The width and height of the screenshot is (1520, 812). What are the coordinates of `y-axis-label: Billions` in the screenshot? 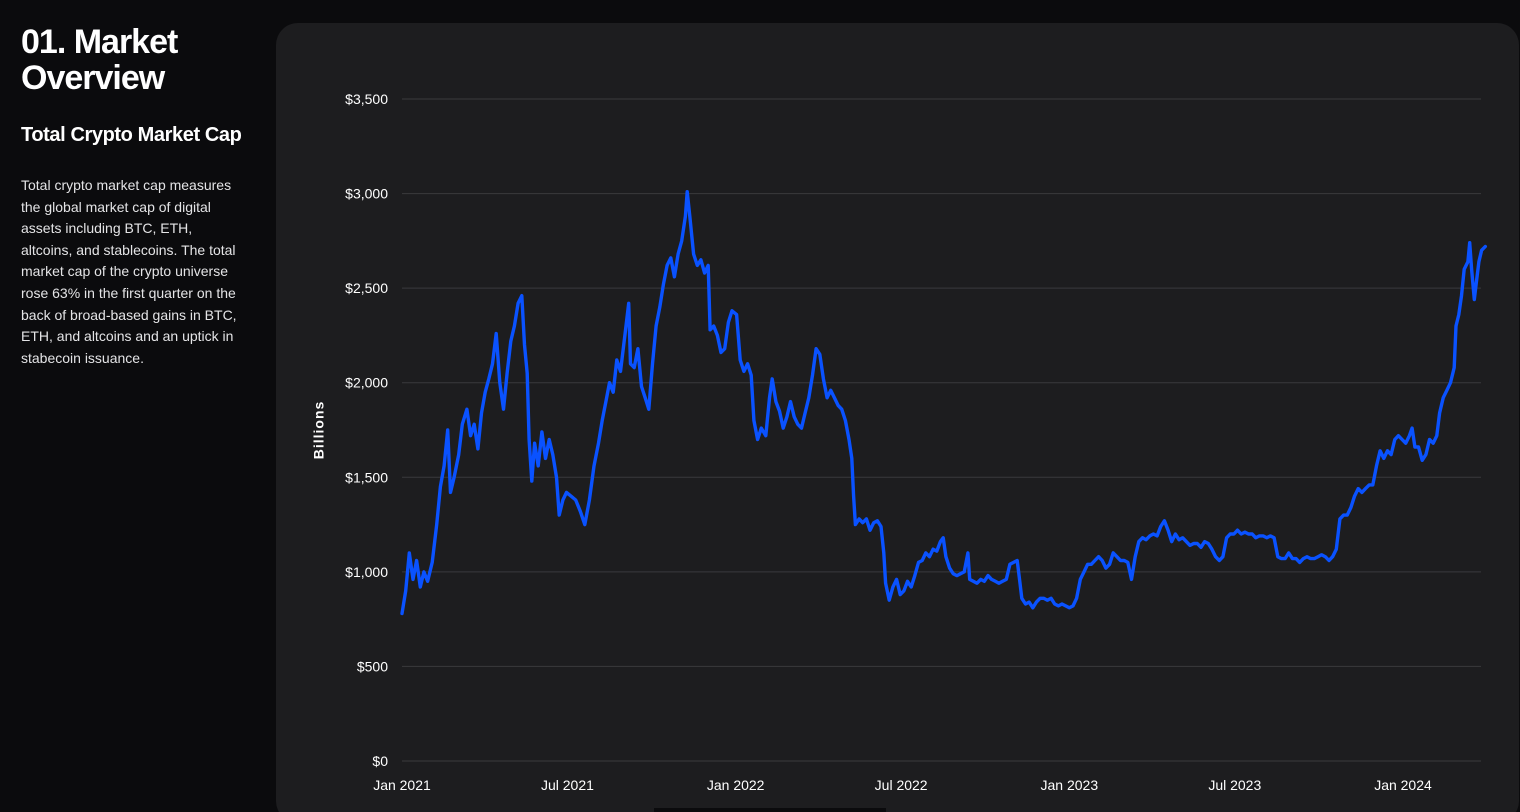 It's located at (318, 430).